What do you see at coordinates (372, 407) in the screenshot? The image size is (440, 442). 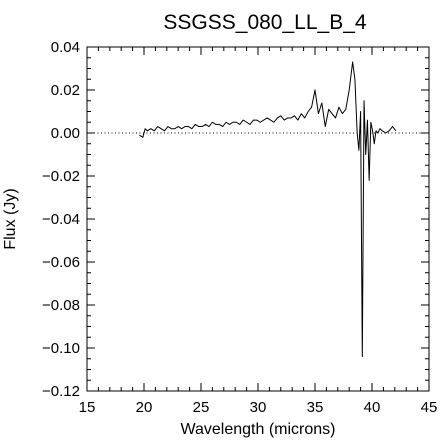 I see `x-tick-label: 40` at bounding box center [372, 407].